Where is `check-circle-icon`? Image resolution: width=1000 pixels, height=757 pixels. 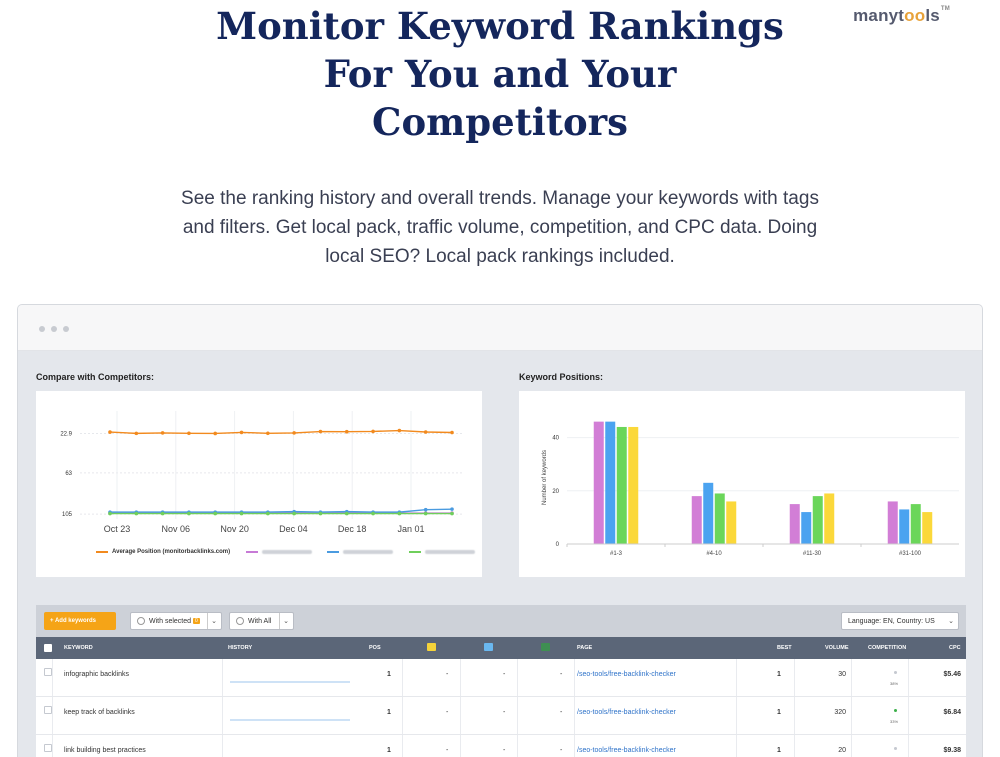
check-circle-icon is located at coordinates (141, 621).